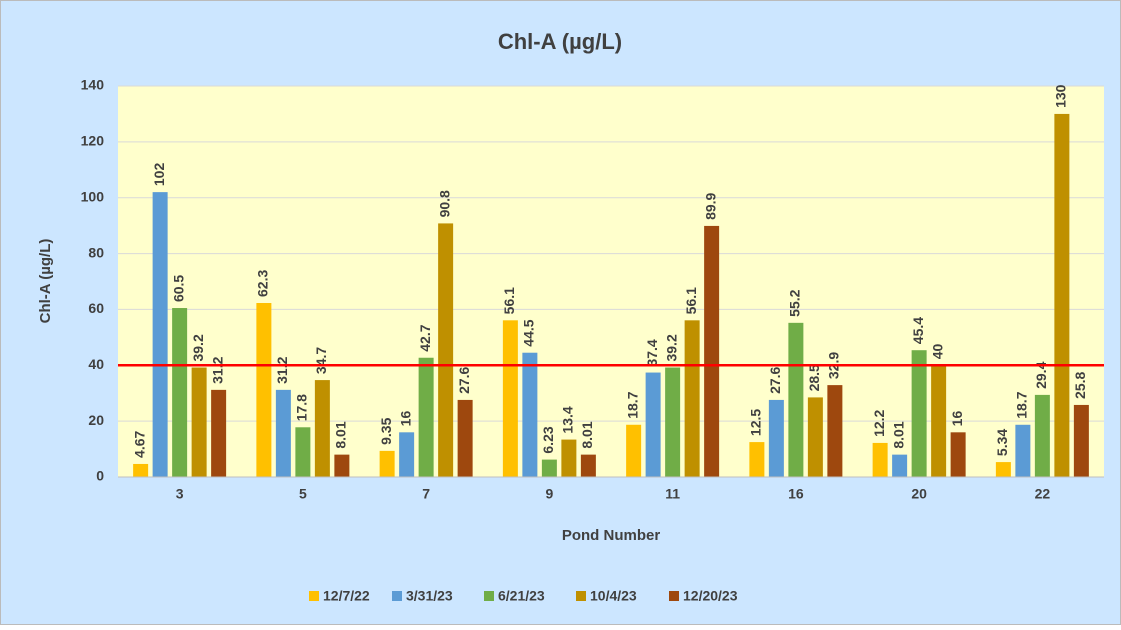 This screenshot has height=630, width=1121. Describe the element at coordinates (425, 337) in the screenshot. I see `data-label: 42.7` at that location.